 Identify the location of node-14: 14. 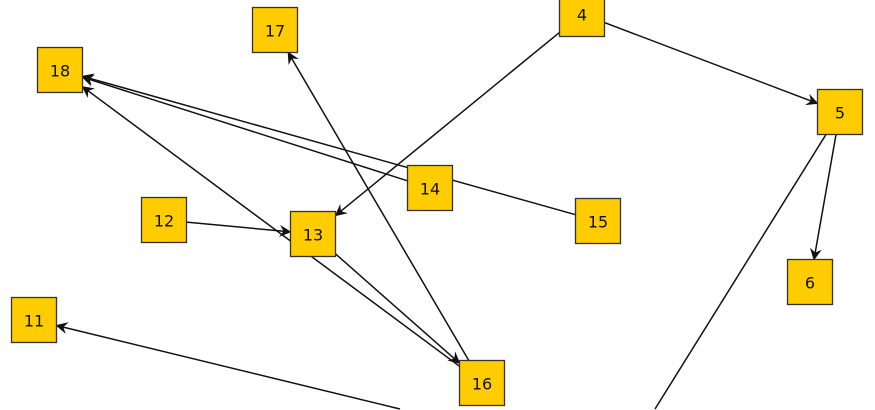
(430, 188).